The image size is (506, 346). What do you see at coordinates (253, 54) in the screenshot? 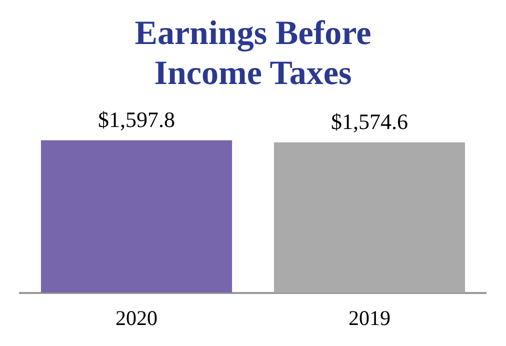
I see `chart-title: Earnings Before Income Taxes` at bounding box center [253, 54].